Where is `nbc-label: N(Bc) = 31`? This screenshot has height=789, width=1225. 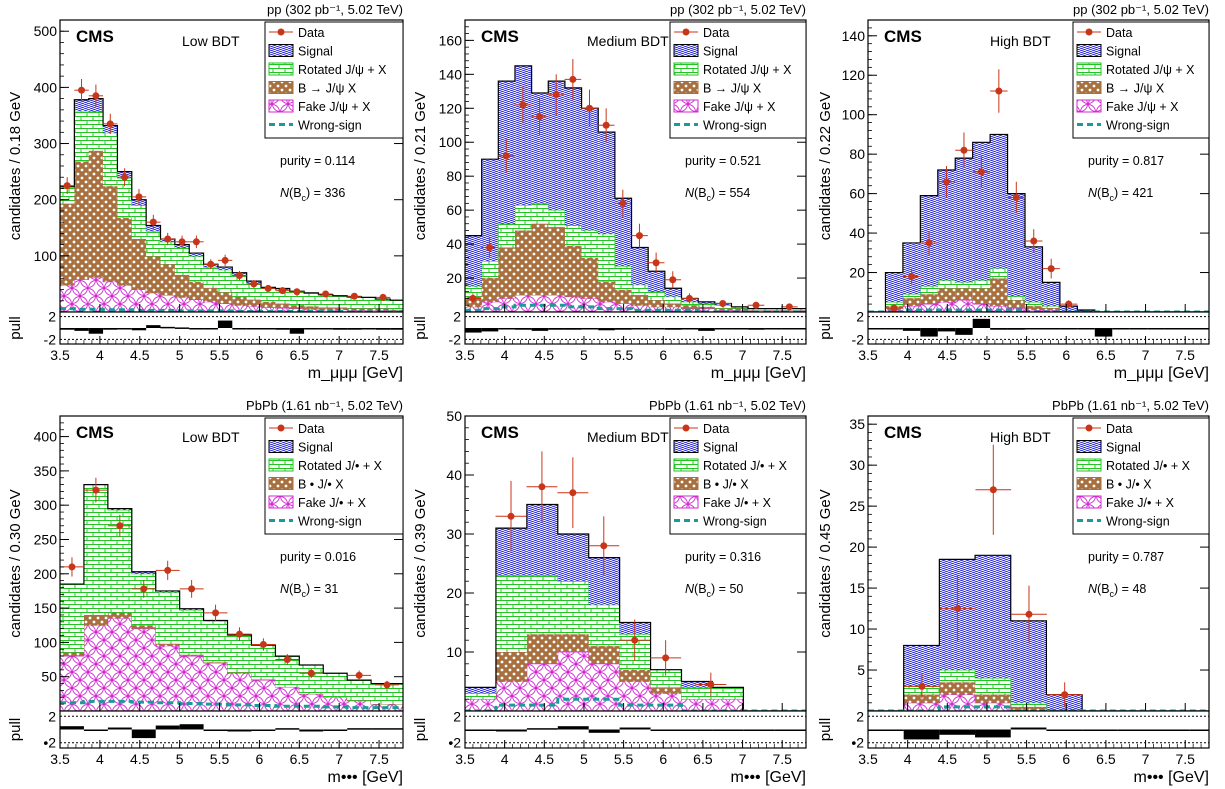 nbc-label: N(Bc) = 31 is located at coordinates (309, 590).